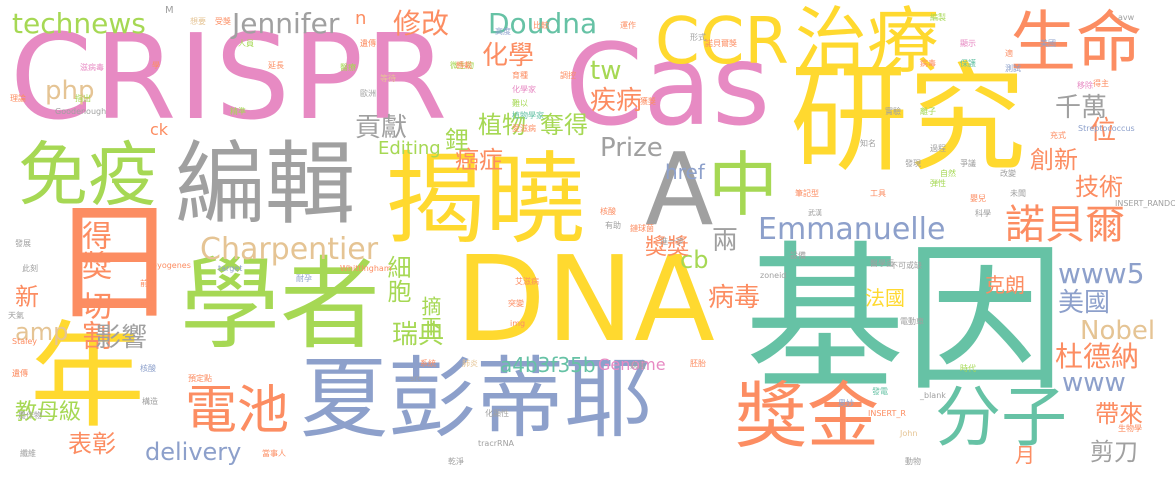  Describe the element at coordinates (30, 415) in the screenshot. I see `word-small: 農作物` at that location.